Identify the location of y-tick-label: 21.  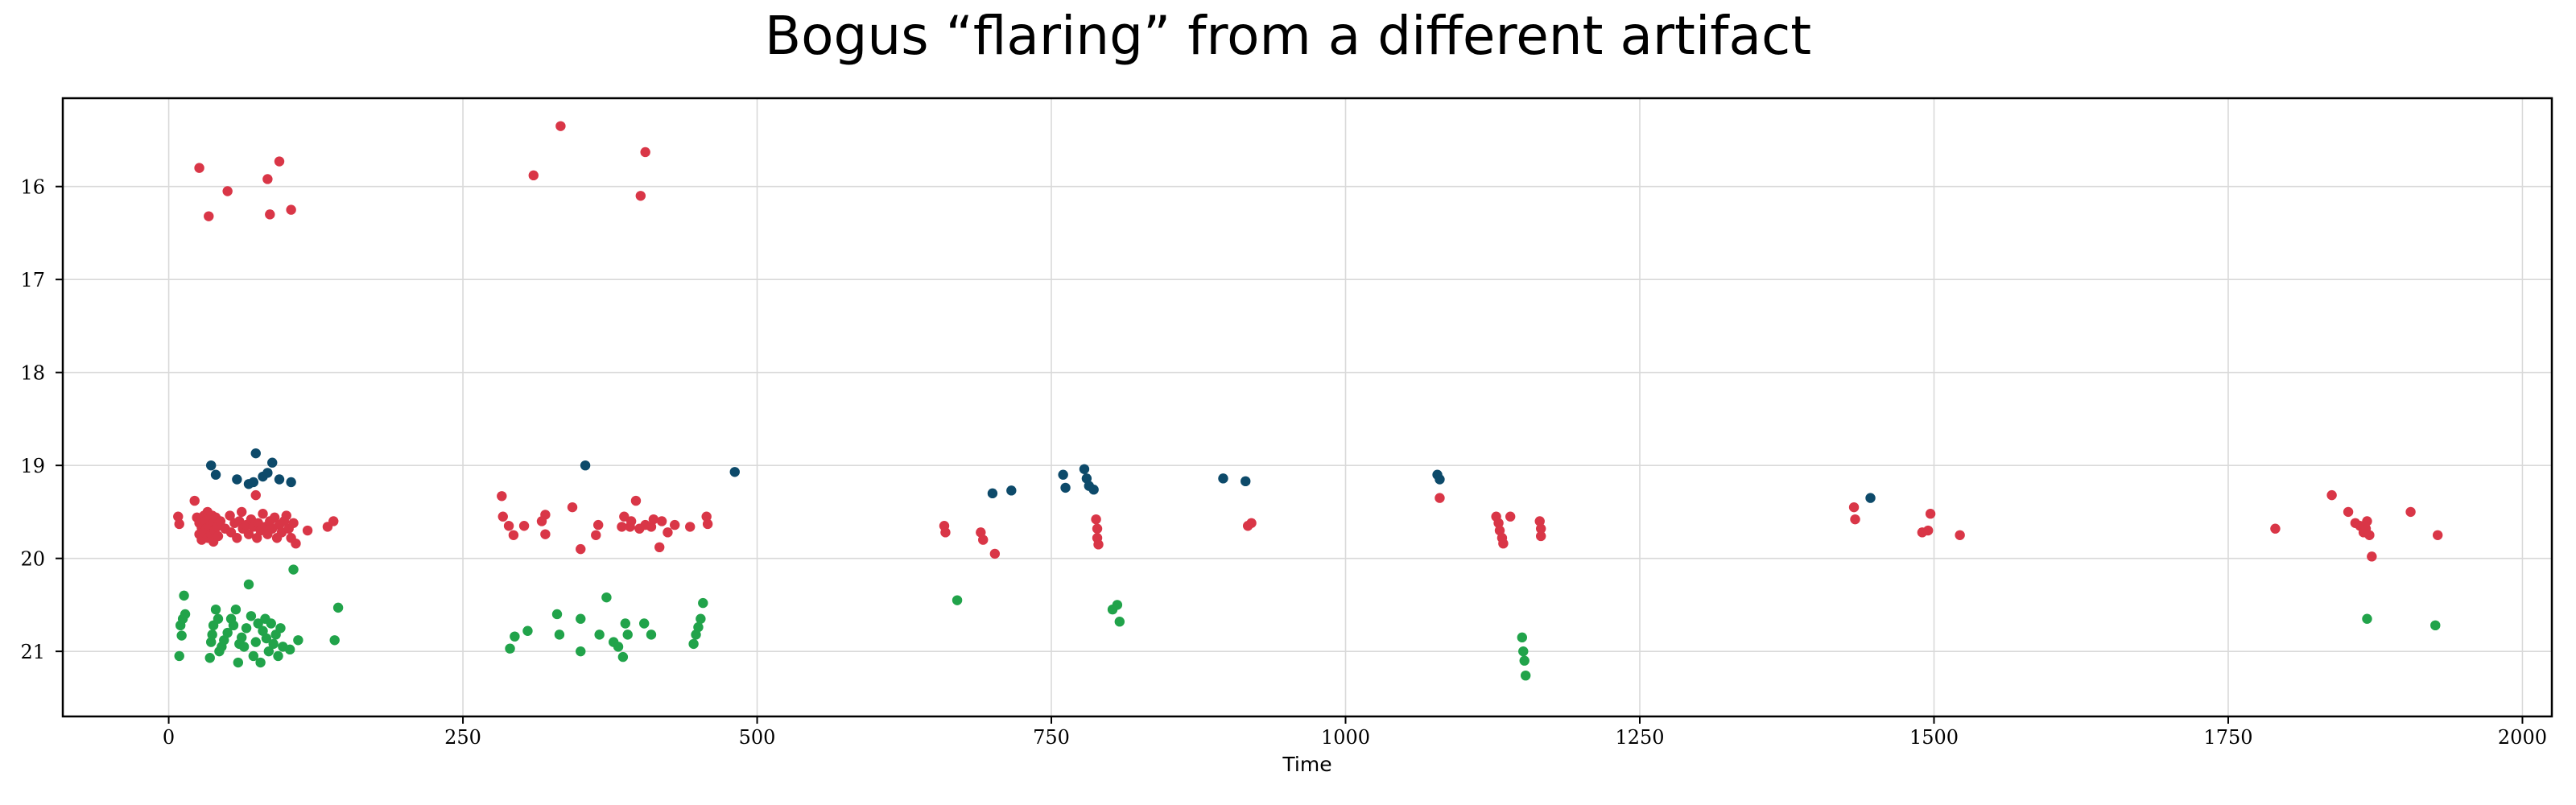
(32, 652).